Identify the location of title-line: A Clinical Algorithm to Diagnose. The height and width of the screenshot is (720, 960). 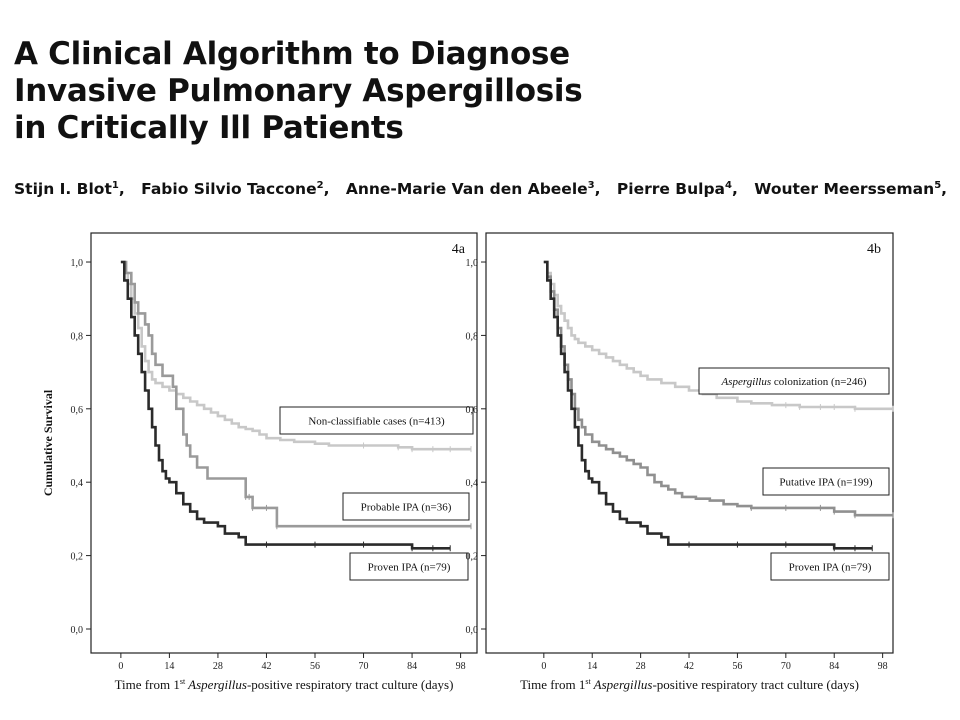
(292, 54).